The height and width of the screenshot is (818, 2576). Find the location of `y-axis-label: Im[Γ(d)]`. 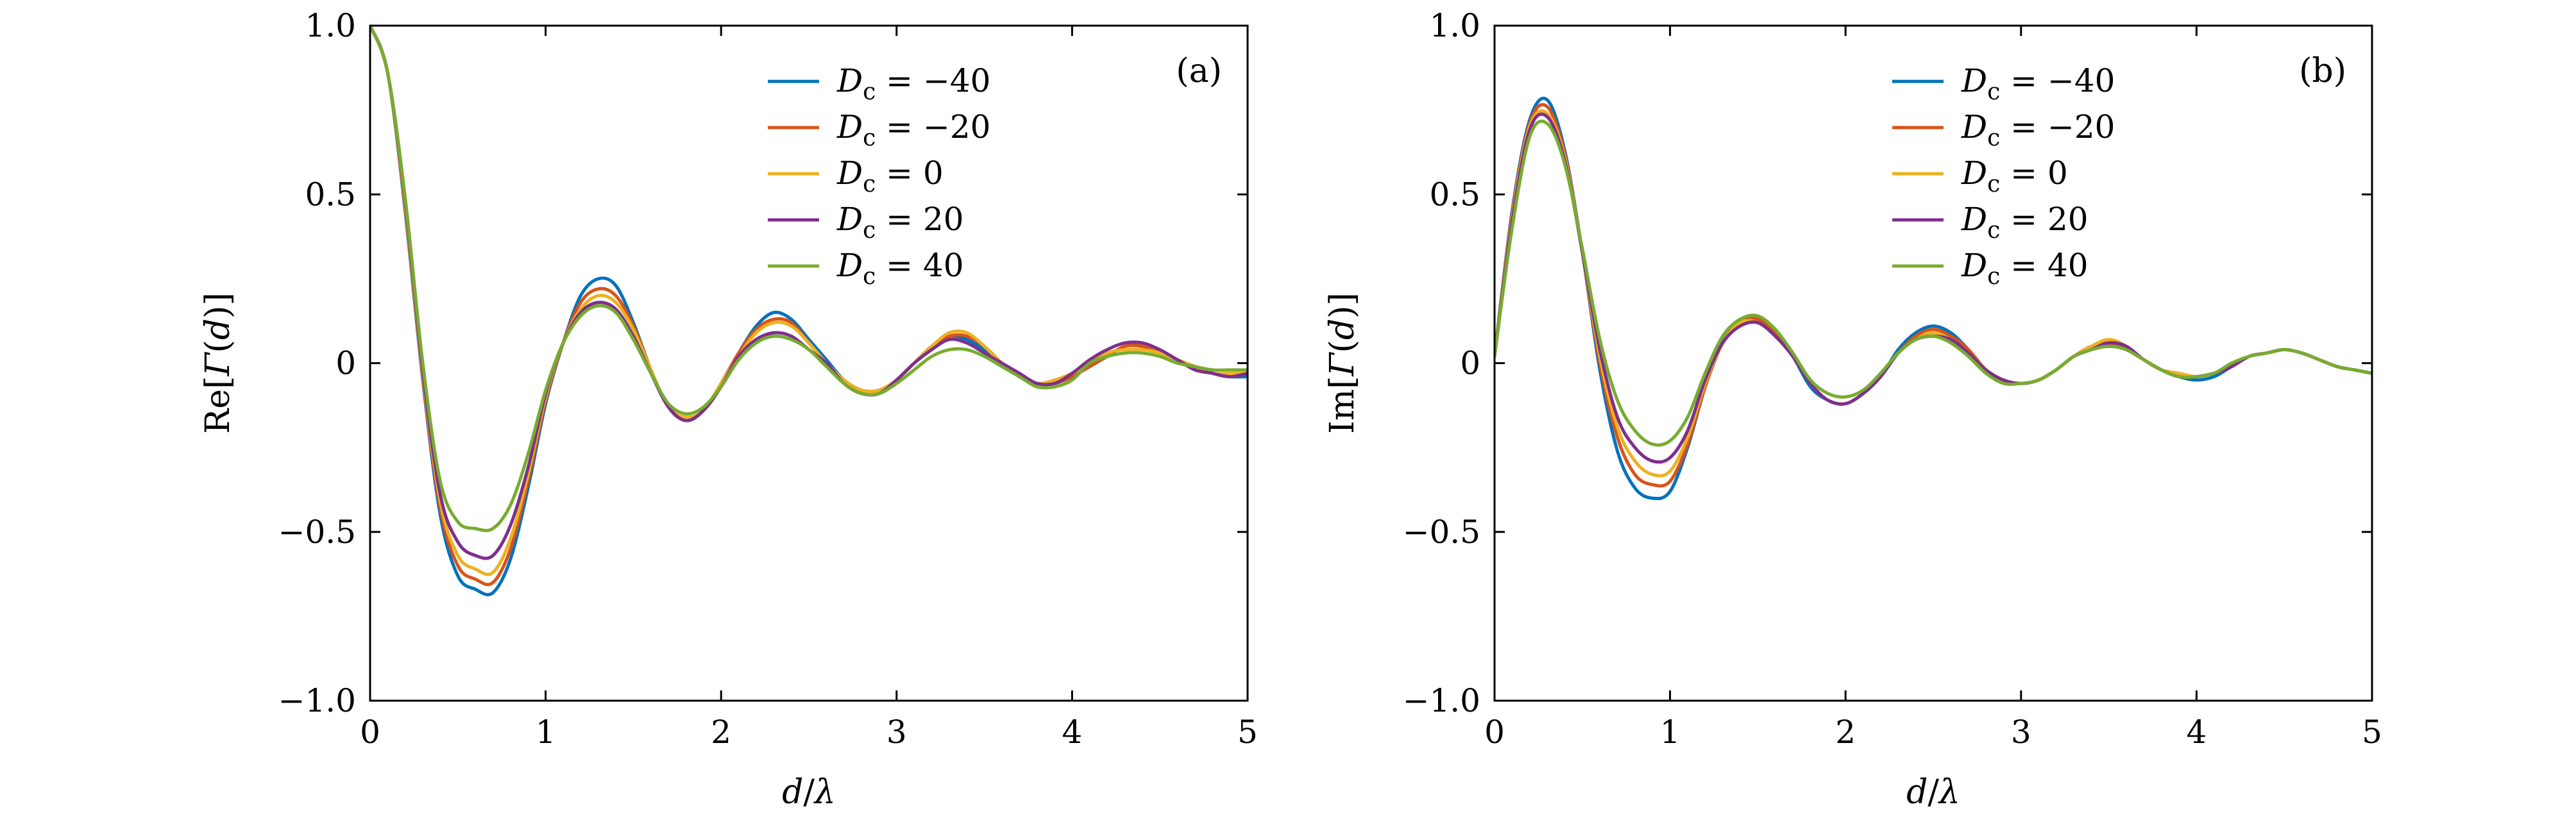

y-axis-label: Im[Γ(d)] is located at coordinates (1342, 362).